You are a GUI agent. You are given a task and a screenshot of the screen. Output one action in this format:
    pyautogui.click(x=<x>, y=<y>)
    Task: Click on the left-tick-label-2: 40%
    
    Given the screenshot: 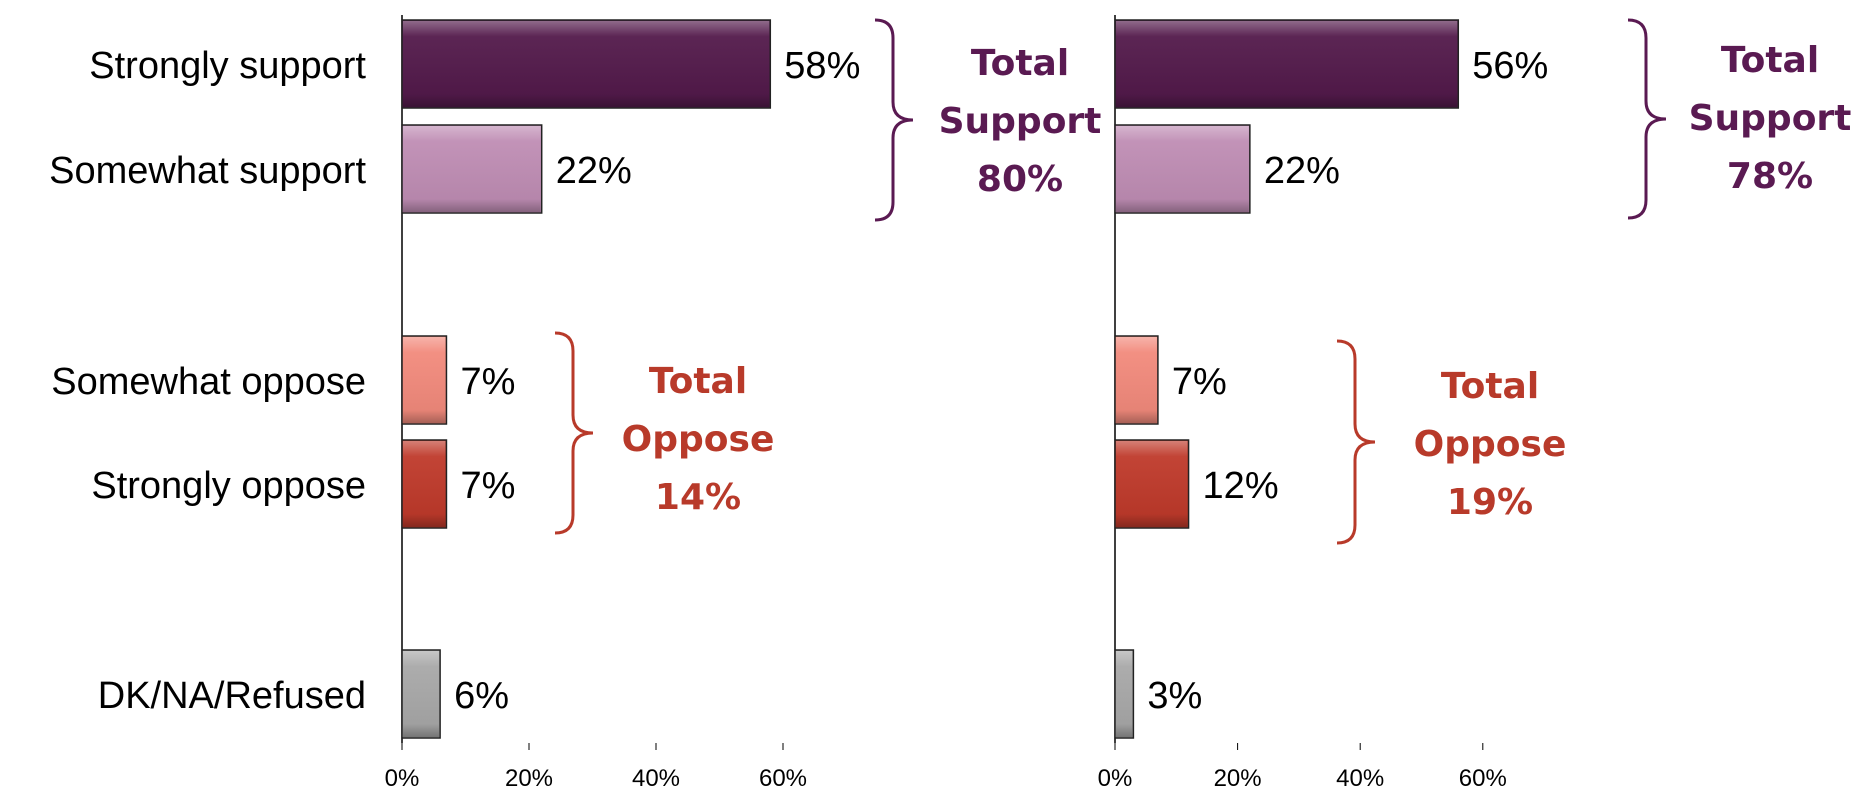 What is the action you would take?
    pyautogui.click(x=656, y=778)
    